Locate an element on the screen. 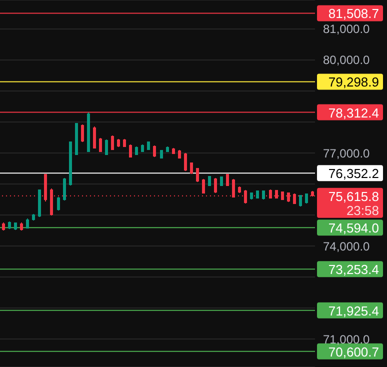 This screenshot has width=387, height=367. y-tick-label: 81,000.0 is located at coordinates (346, 29).